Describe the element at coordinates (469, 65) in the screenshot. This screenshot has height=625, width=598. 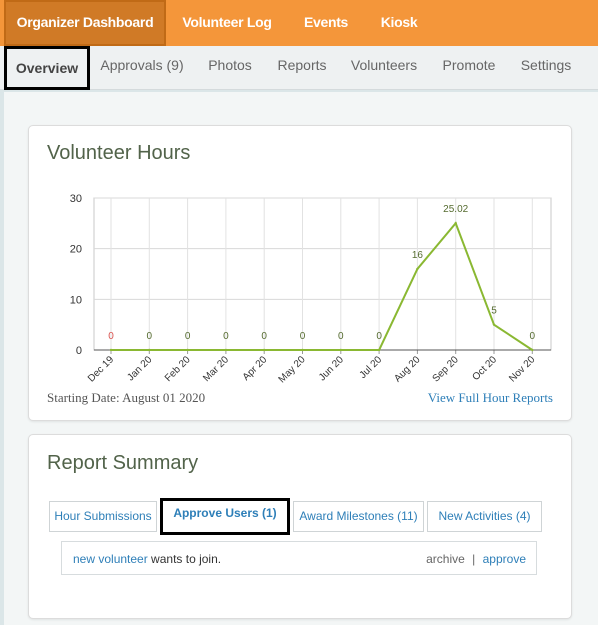
I see `subnav-promote: Promote` at that location.